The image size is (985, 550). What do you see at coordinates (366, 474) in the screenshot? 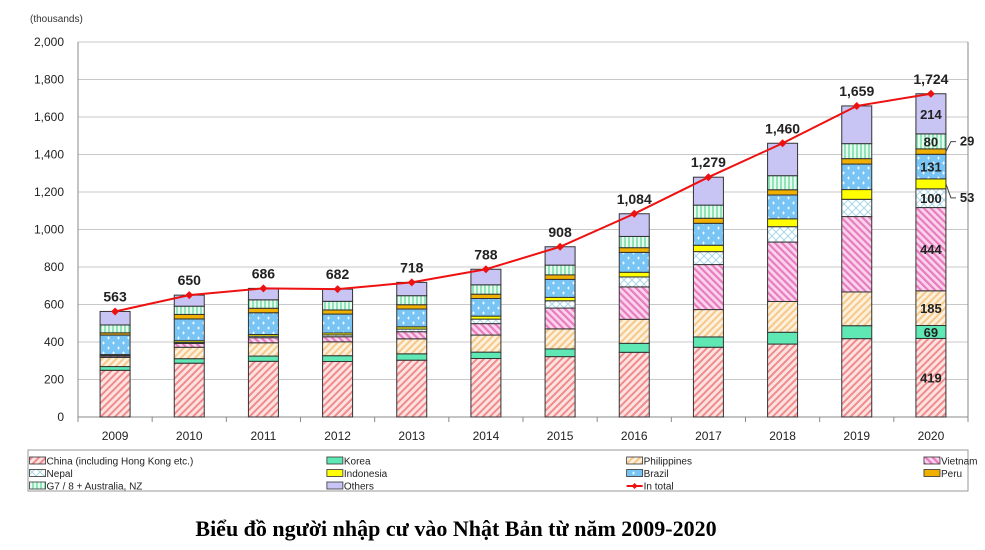
I see `legend-label: Indonesia` at bounding box center [366, 474].